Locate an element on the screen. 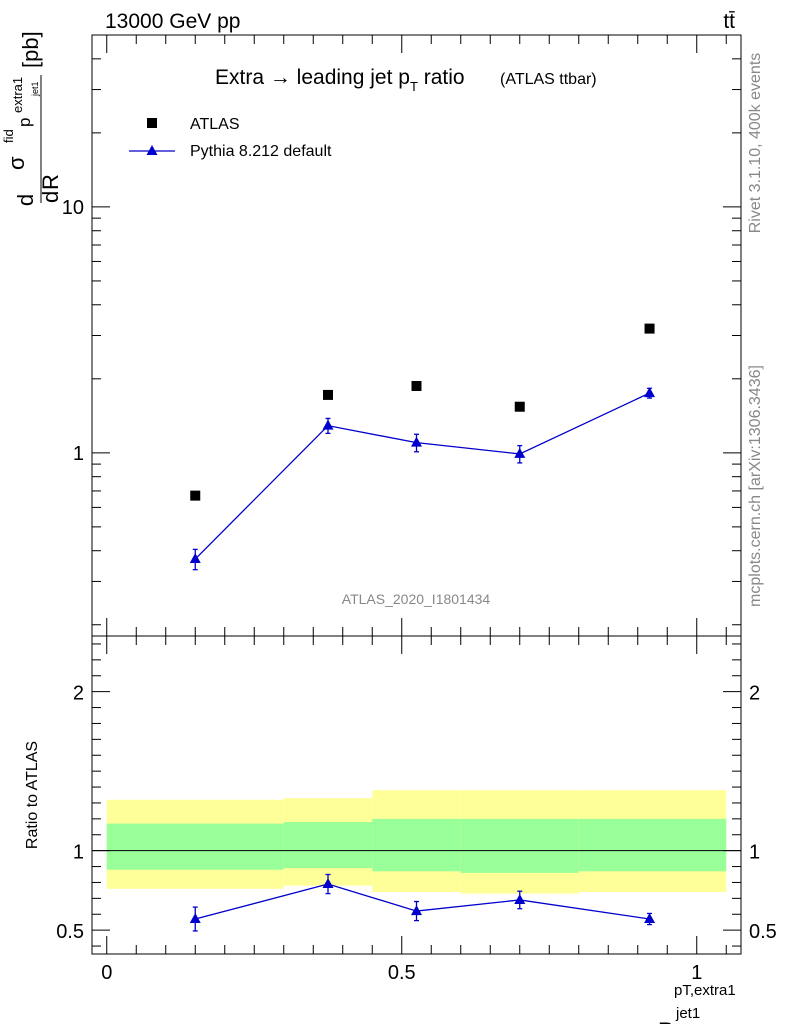 This screenshot has height=1024, width=786. ylabel-extra1: extra1 is located at coordinates (17, 95).